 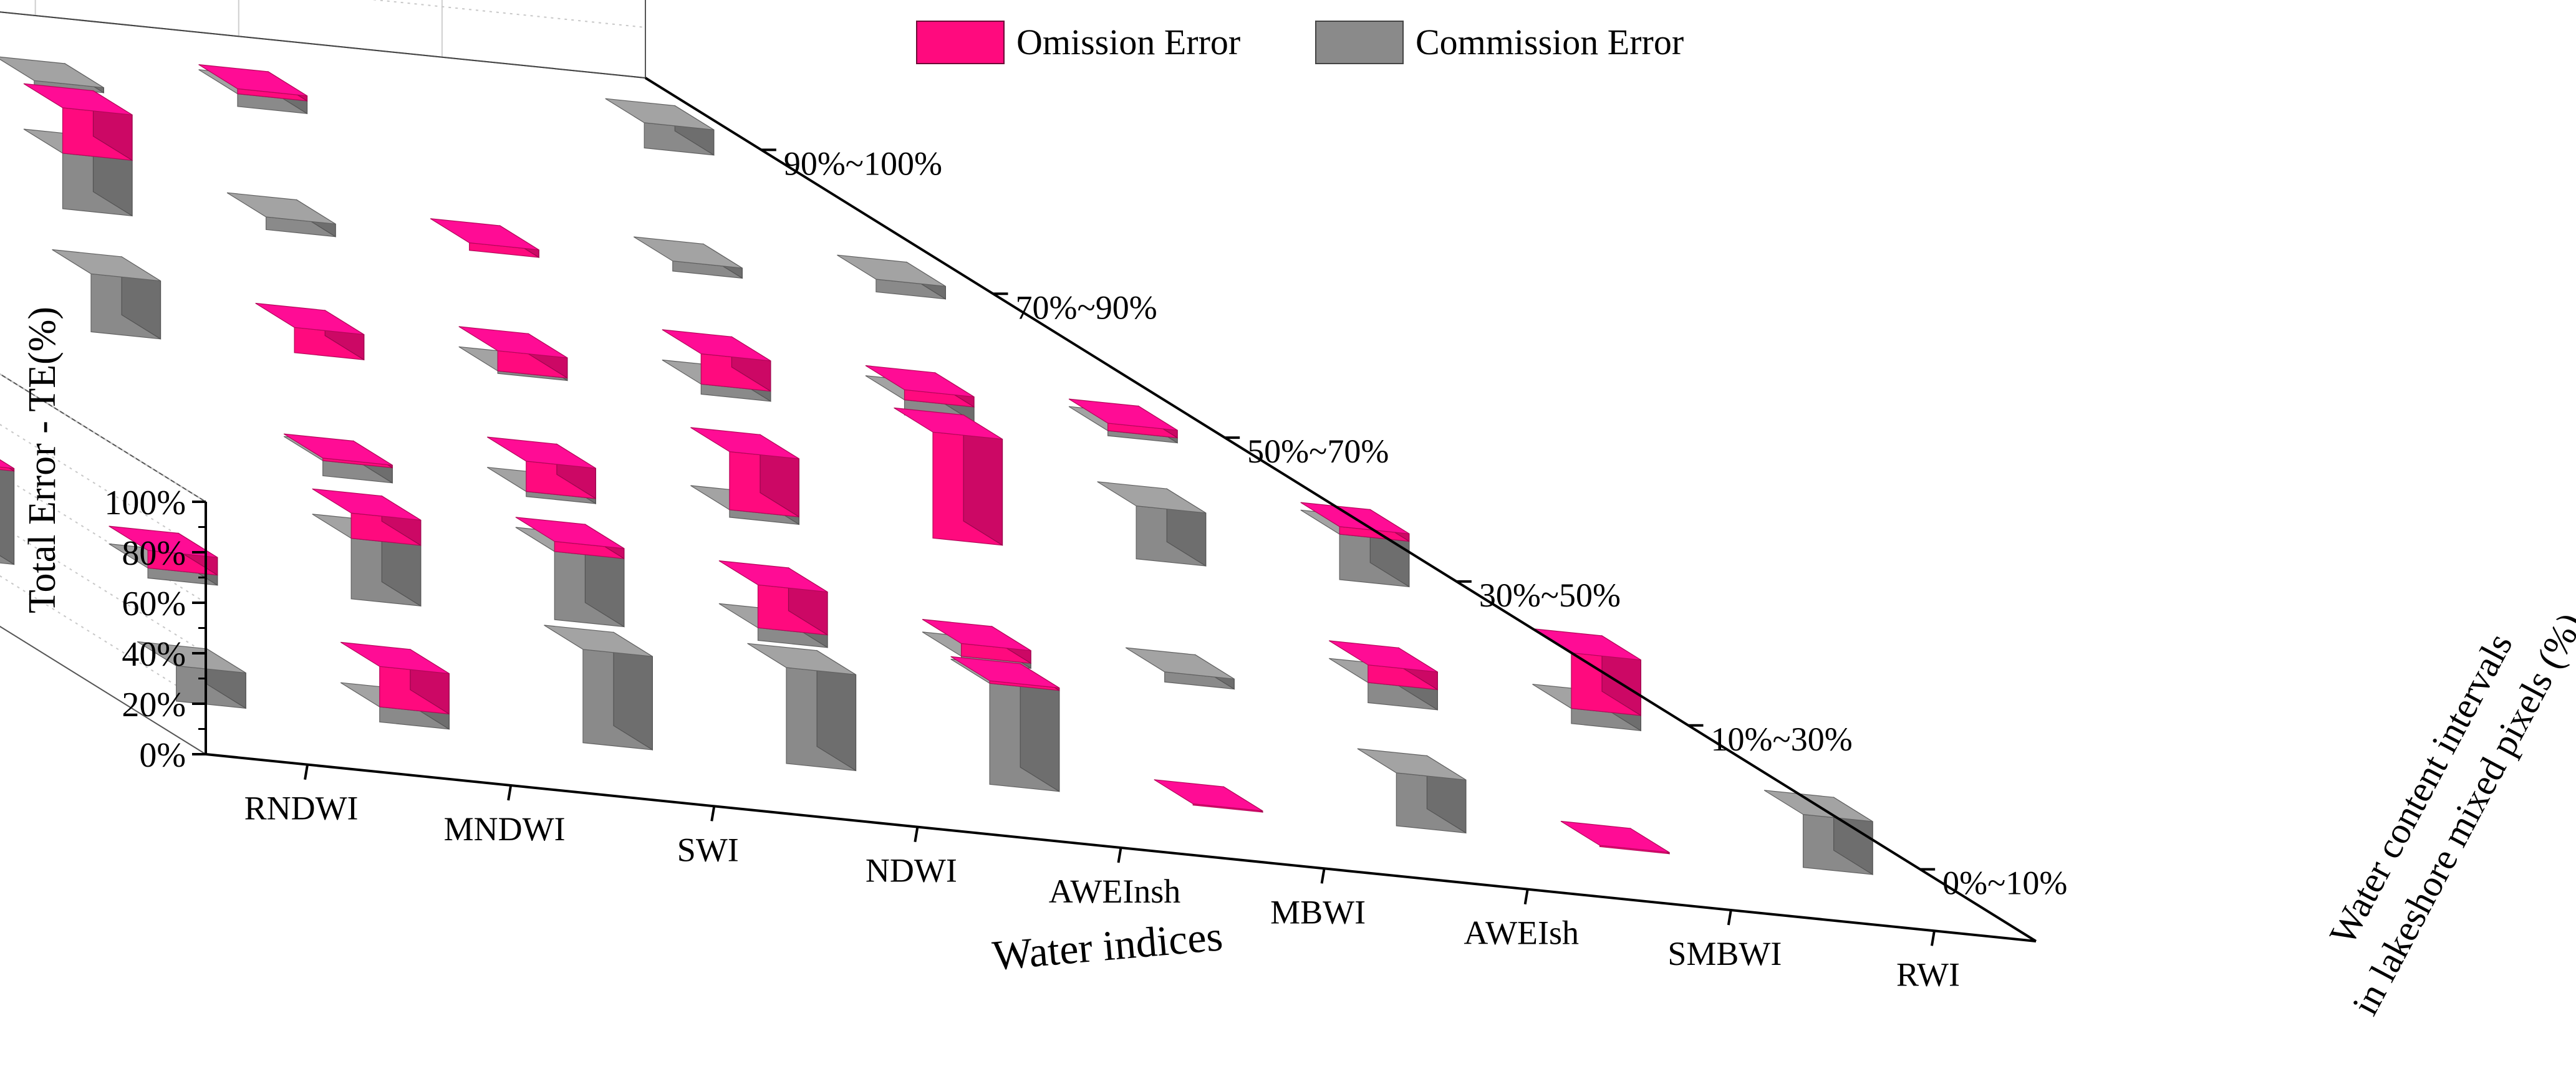 What do you see at coordinates (154, 654) in the screenshot?
I see `y-tick-label: 40%` at bounding box center [154, 654].